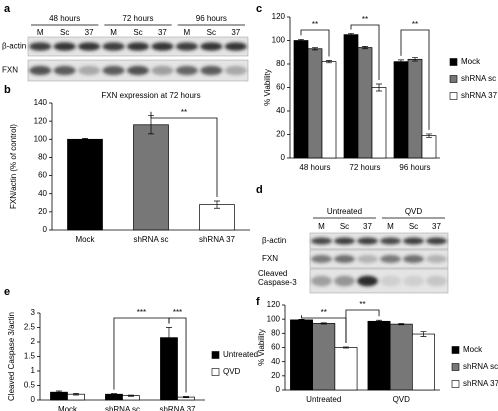 The width and height of the screenshot is (498, 411). I want to click on panel-label: f, so click(258, 302).